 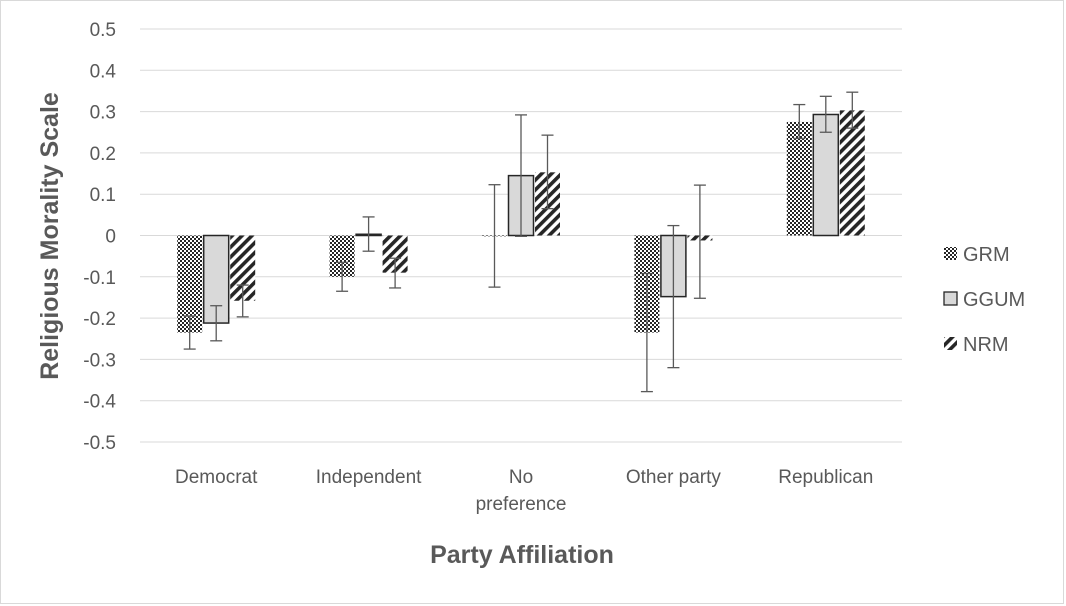 I want to click on x-axis-title: Party Affiliation, so click(x=522, y=555).